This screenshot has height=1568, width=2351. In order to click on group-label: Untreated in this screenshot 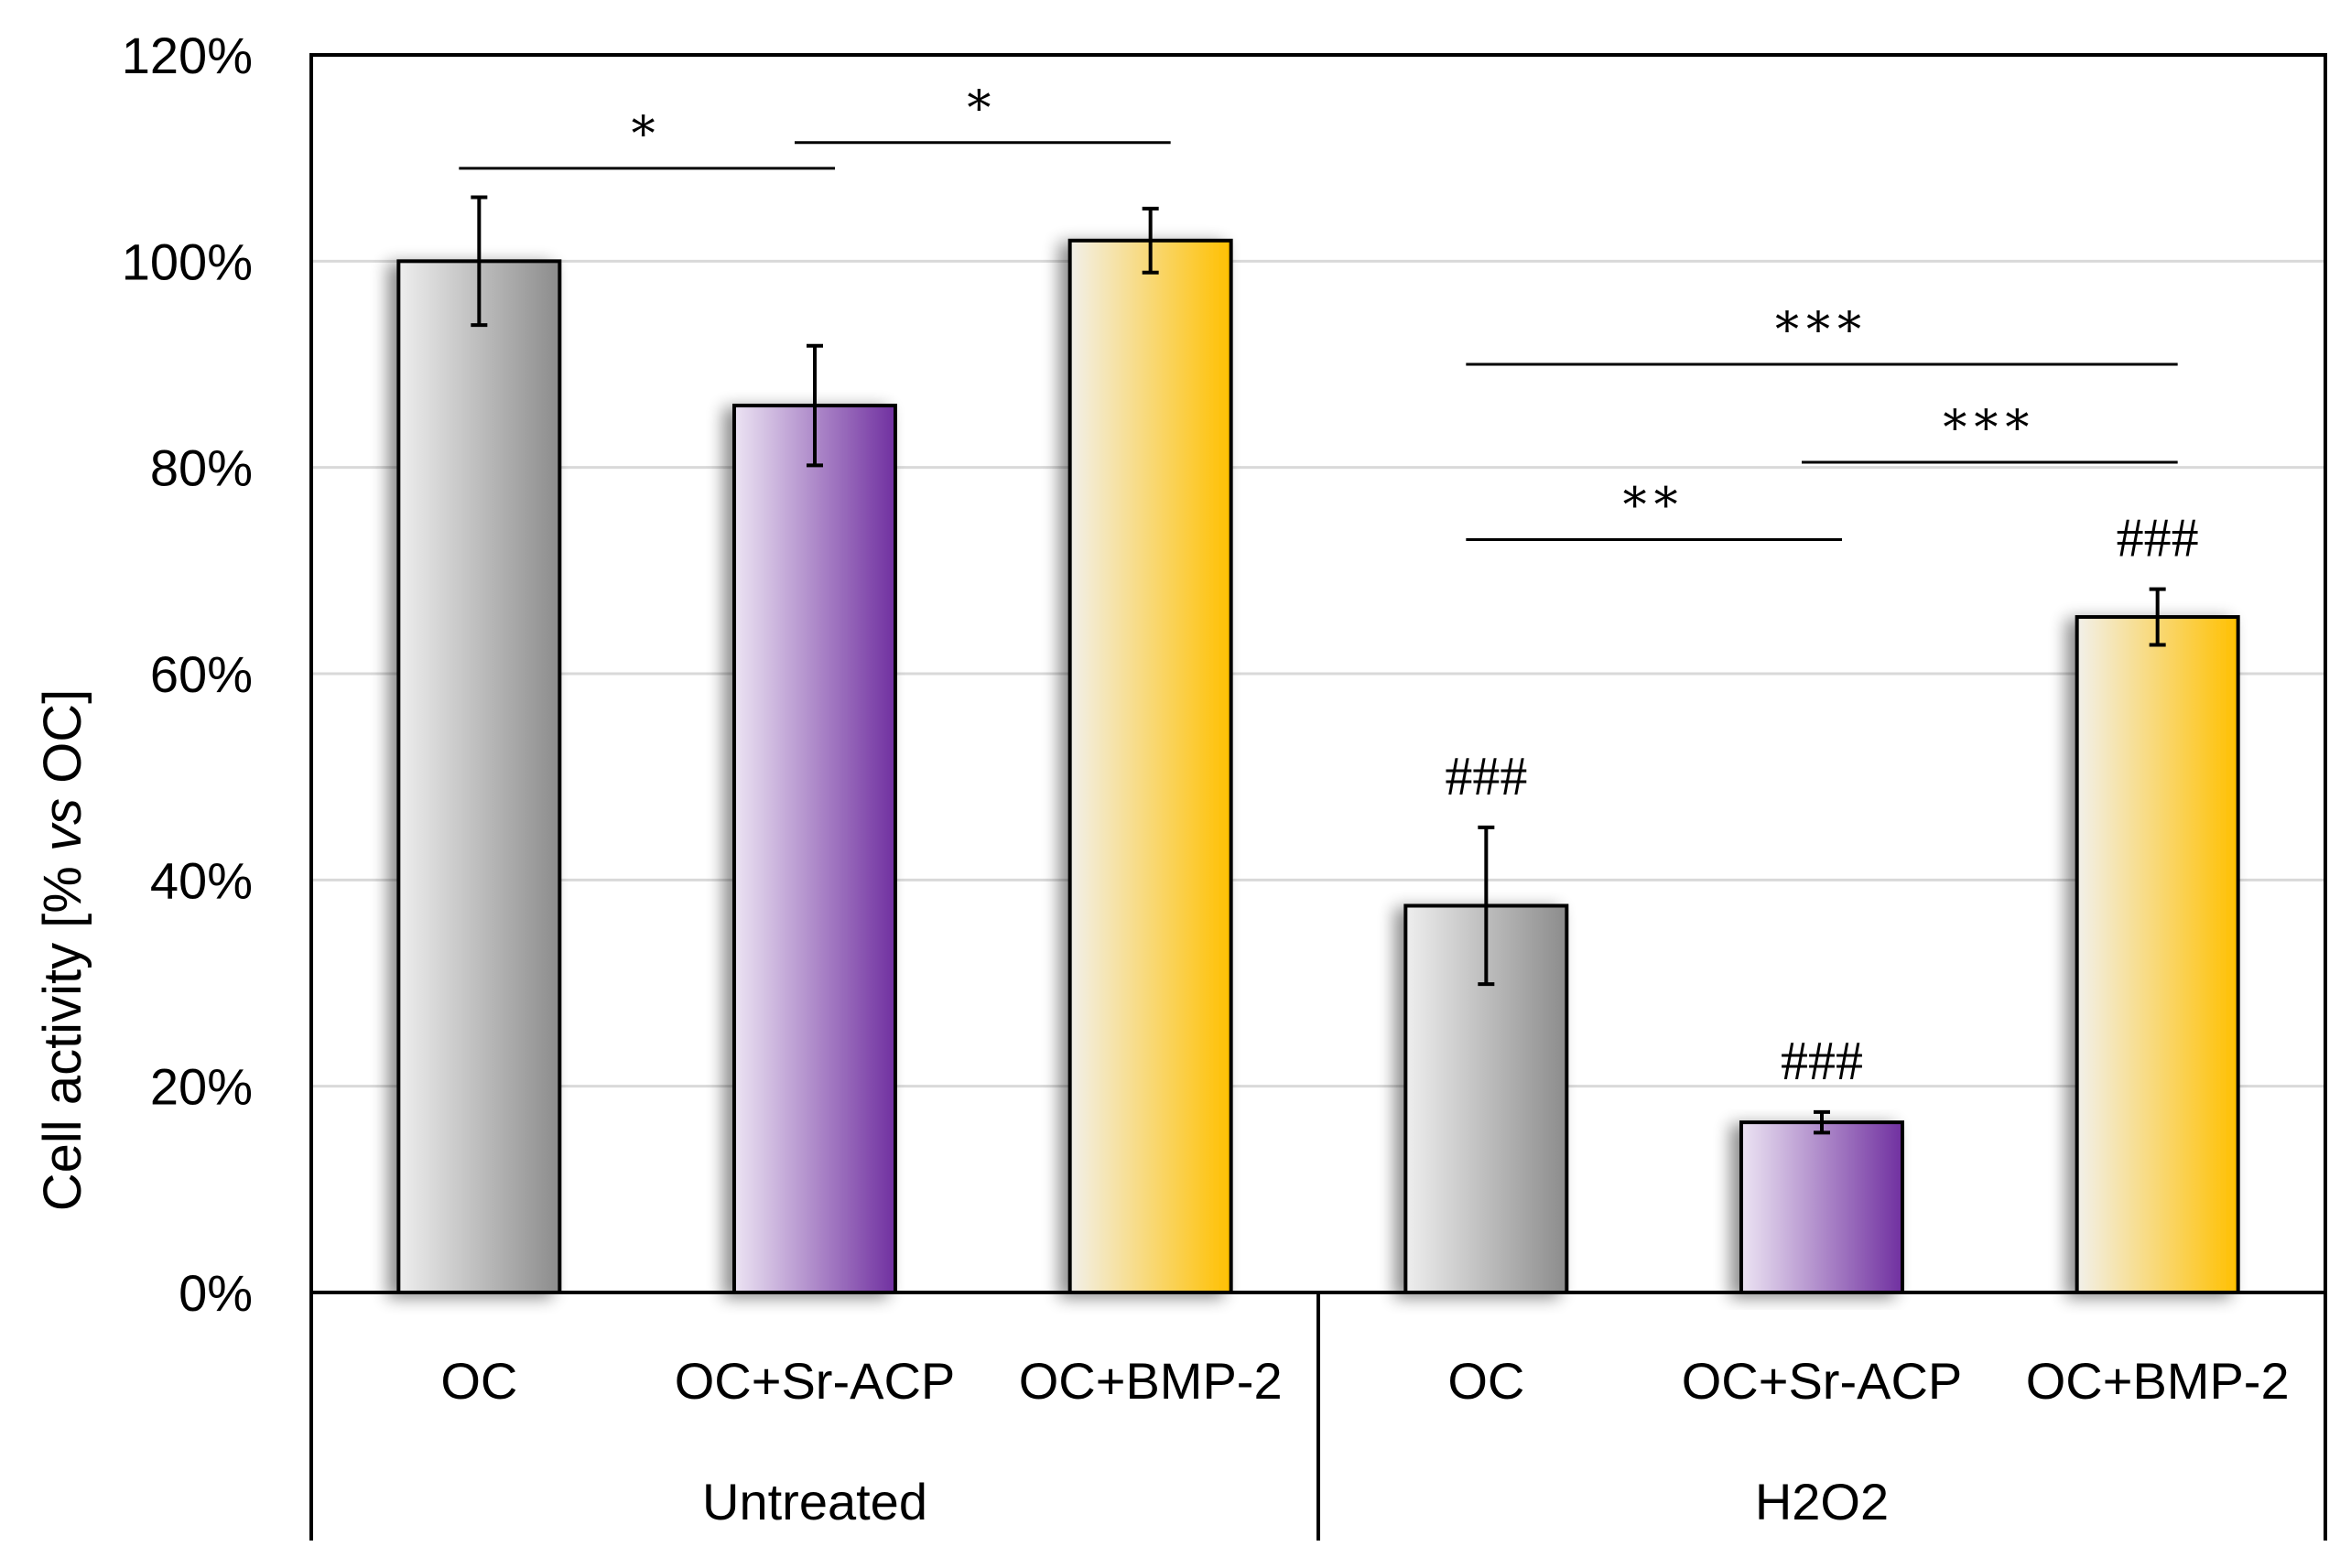, I will do `click(814, 1502)`.